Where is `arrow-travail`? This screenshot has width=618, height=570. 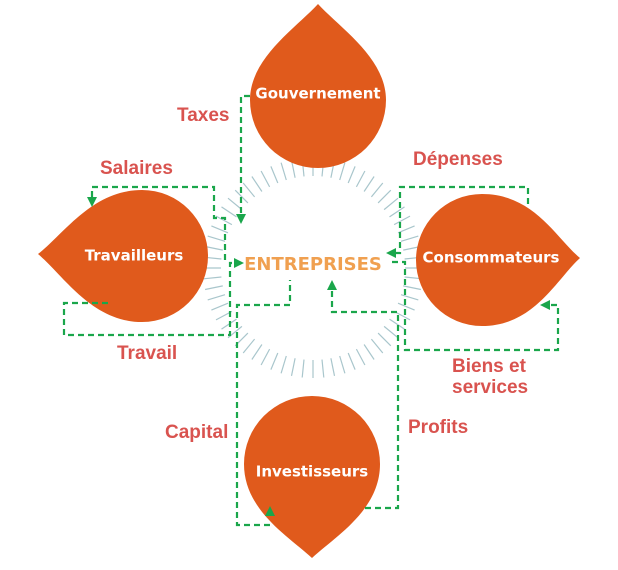
arrow-travail is located at coordinates (239, 263).